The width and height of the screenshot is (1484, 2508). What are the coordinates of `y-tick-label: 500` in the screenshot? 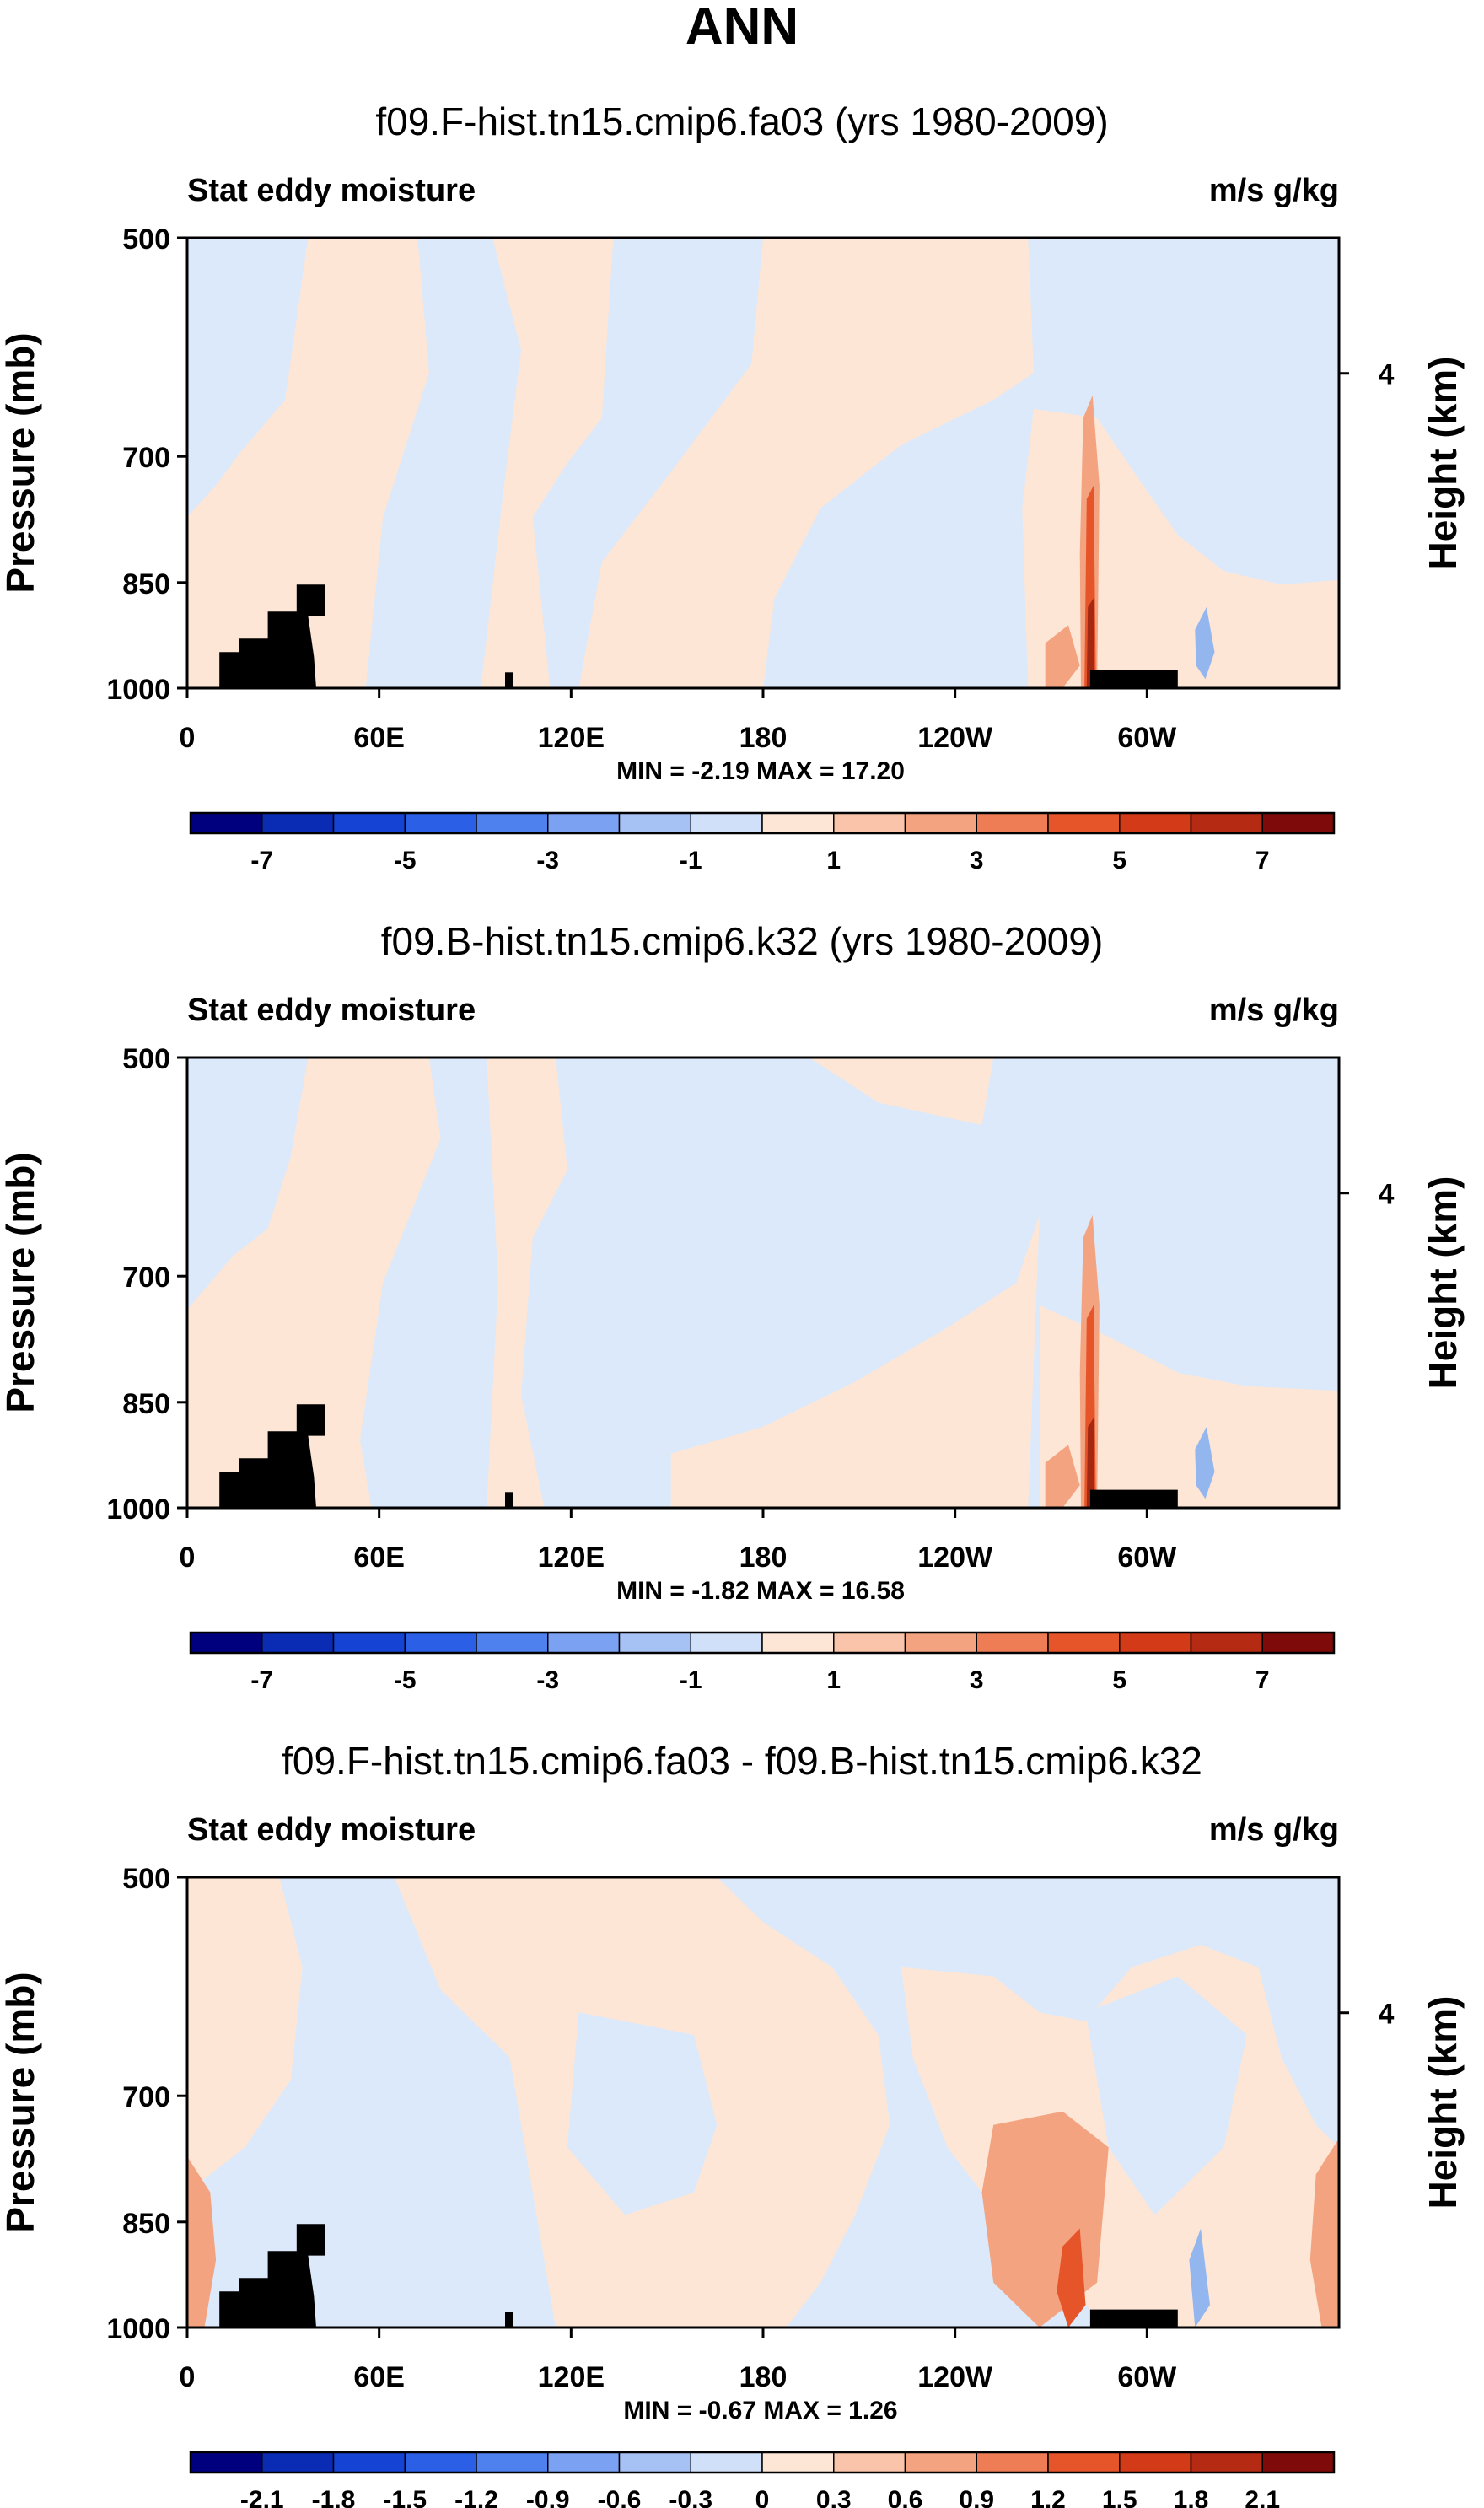 It's located at (146, 239).